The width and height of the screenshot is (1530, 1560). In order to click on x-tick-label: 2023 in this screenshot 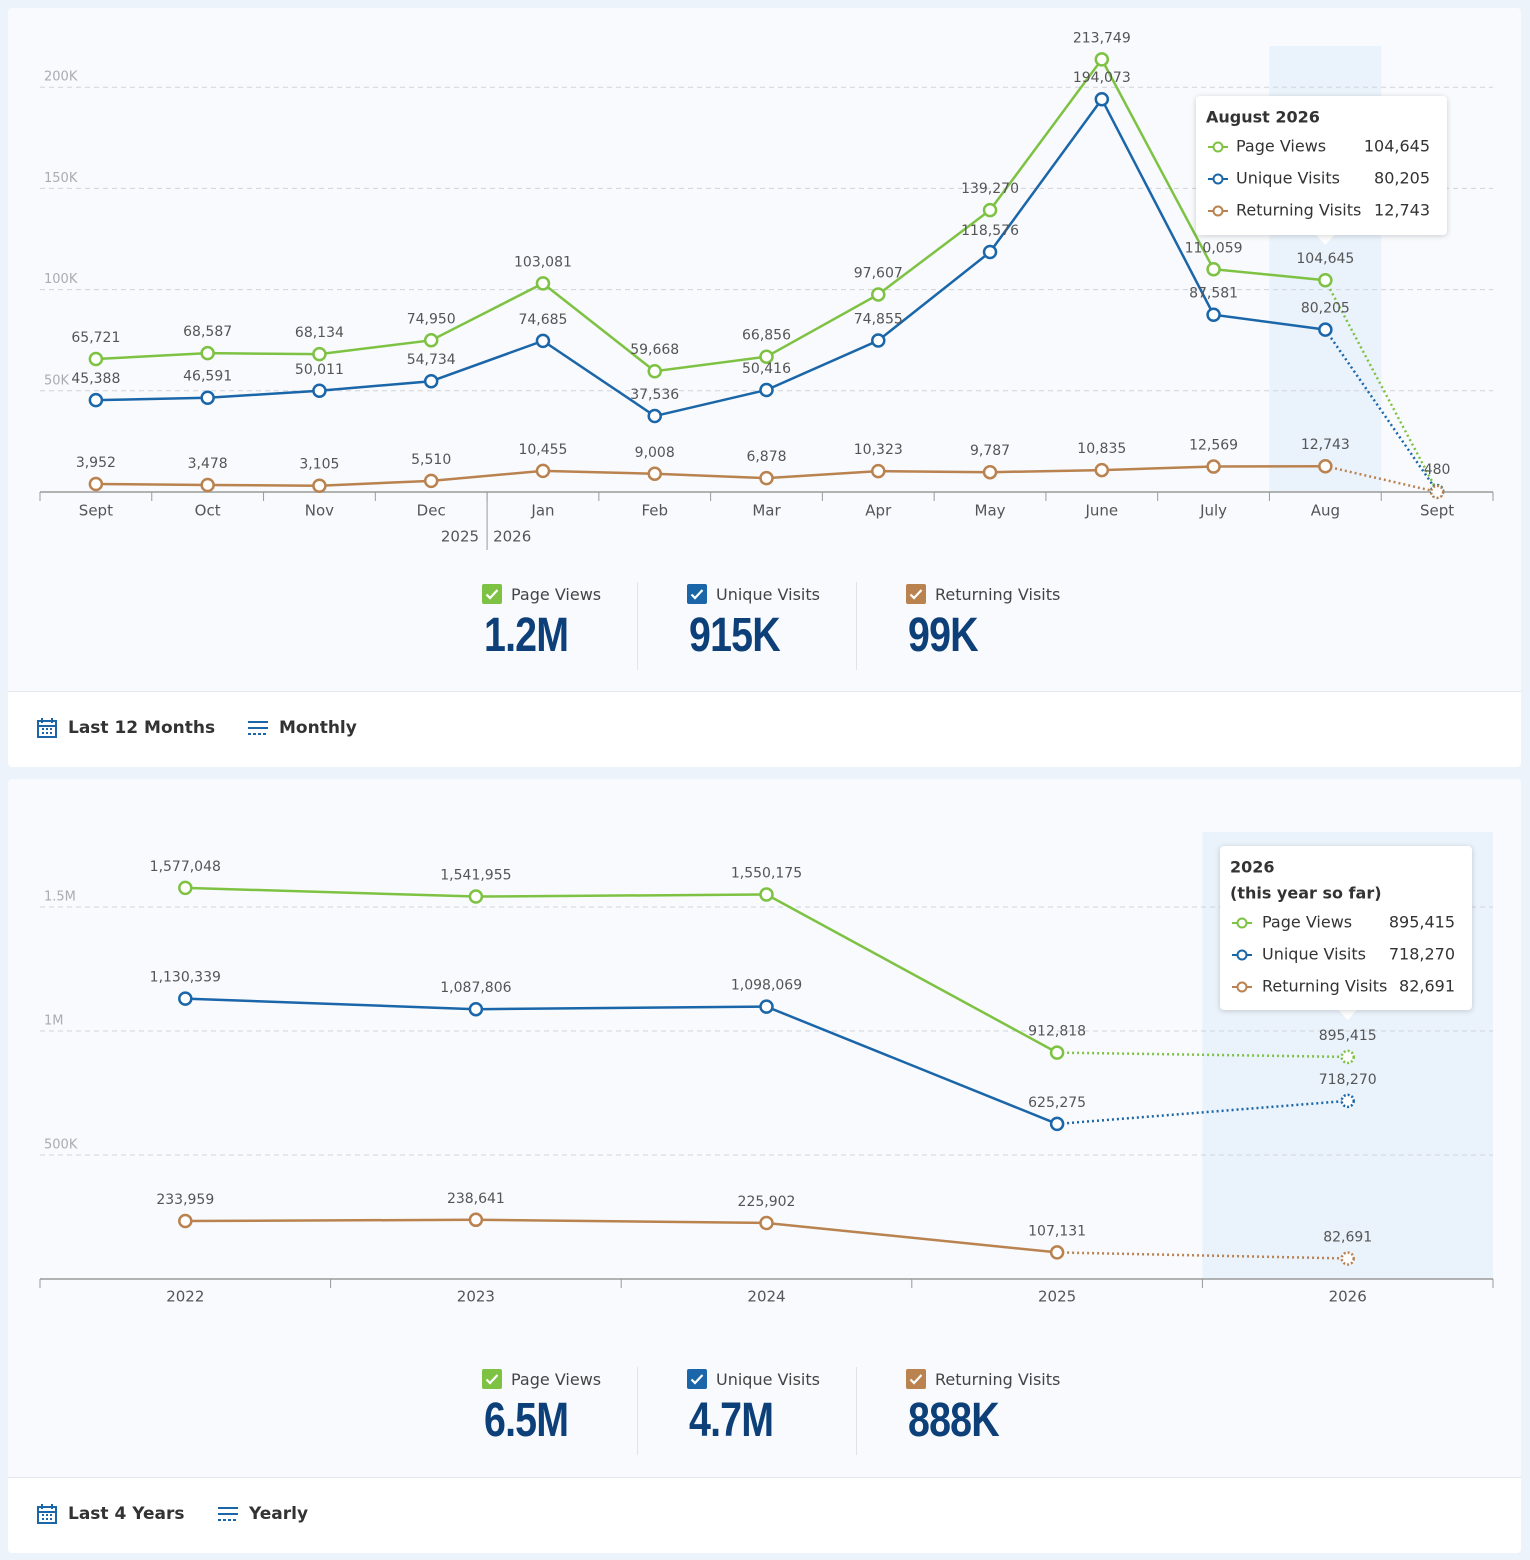, I will do `click(476, 1297)`.